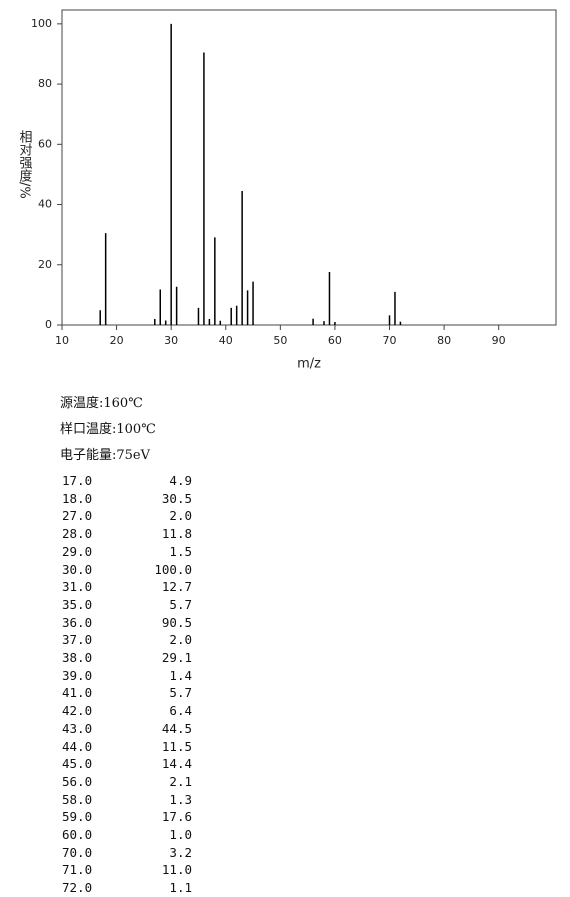 This screenshot has height=897, width=570. Describe the element at coordinates (180, 852) in the screenshot. I see `abundance-cell: 3.2` at that location.